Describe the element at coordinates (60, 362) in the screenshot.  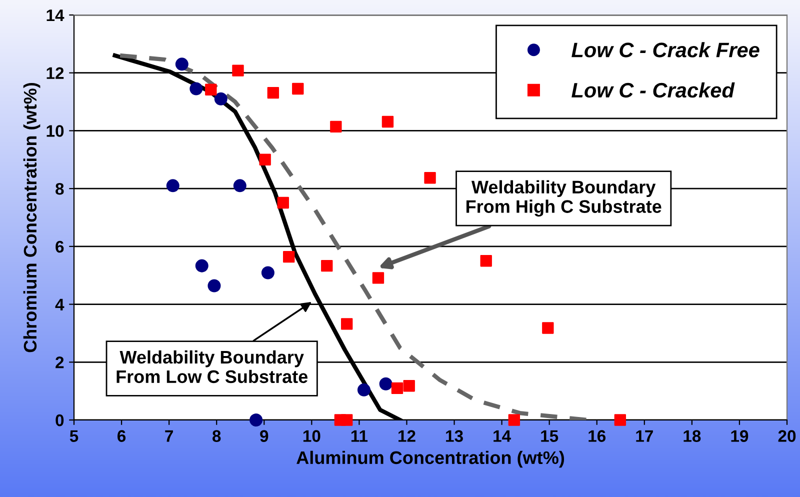
I see `y-tick-label: 2` at that location.